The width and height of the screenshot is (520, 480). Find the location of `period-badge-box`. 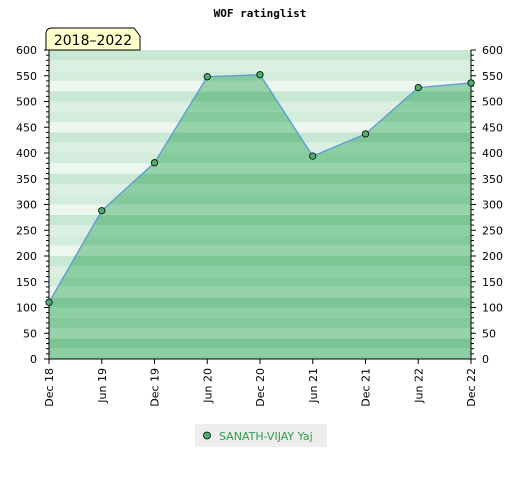

period-badge-box is located at coordinates (93, 39).